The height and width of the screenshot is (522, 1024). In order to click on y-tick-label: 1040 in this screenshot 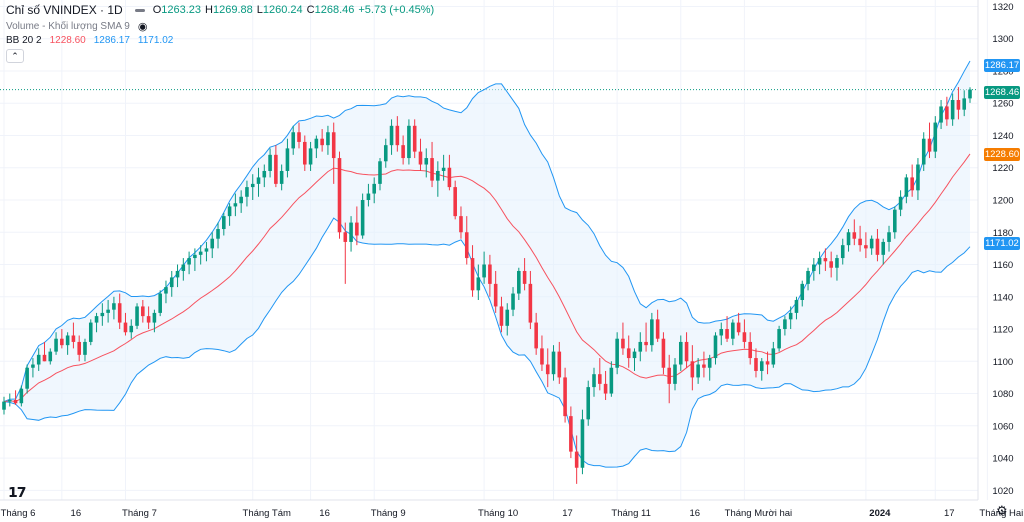, I will do `click(1002, 459)`.